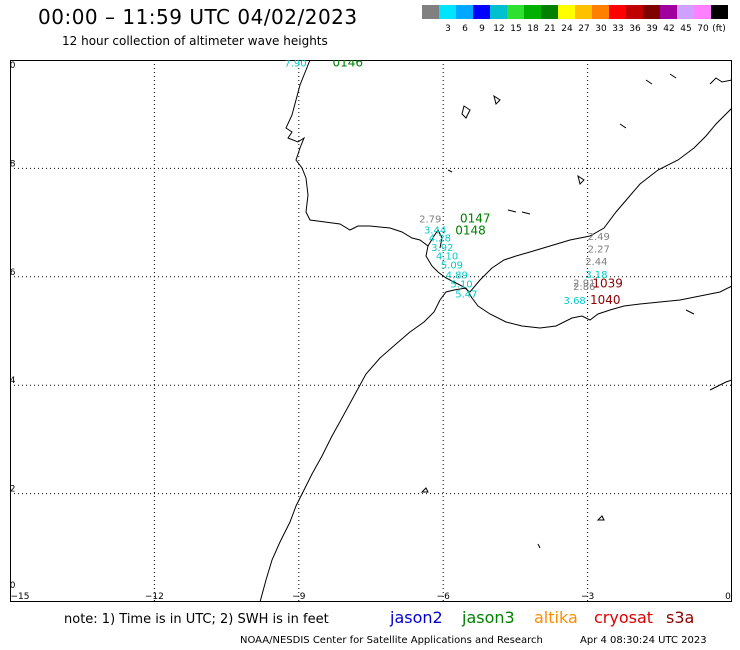 This screenshot has width=740, height=650. What do you see at coordinates (470, 231) in the screenshot?
I see `pass-time-label: 0148` at bounding box center [470, 231].